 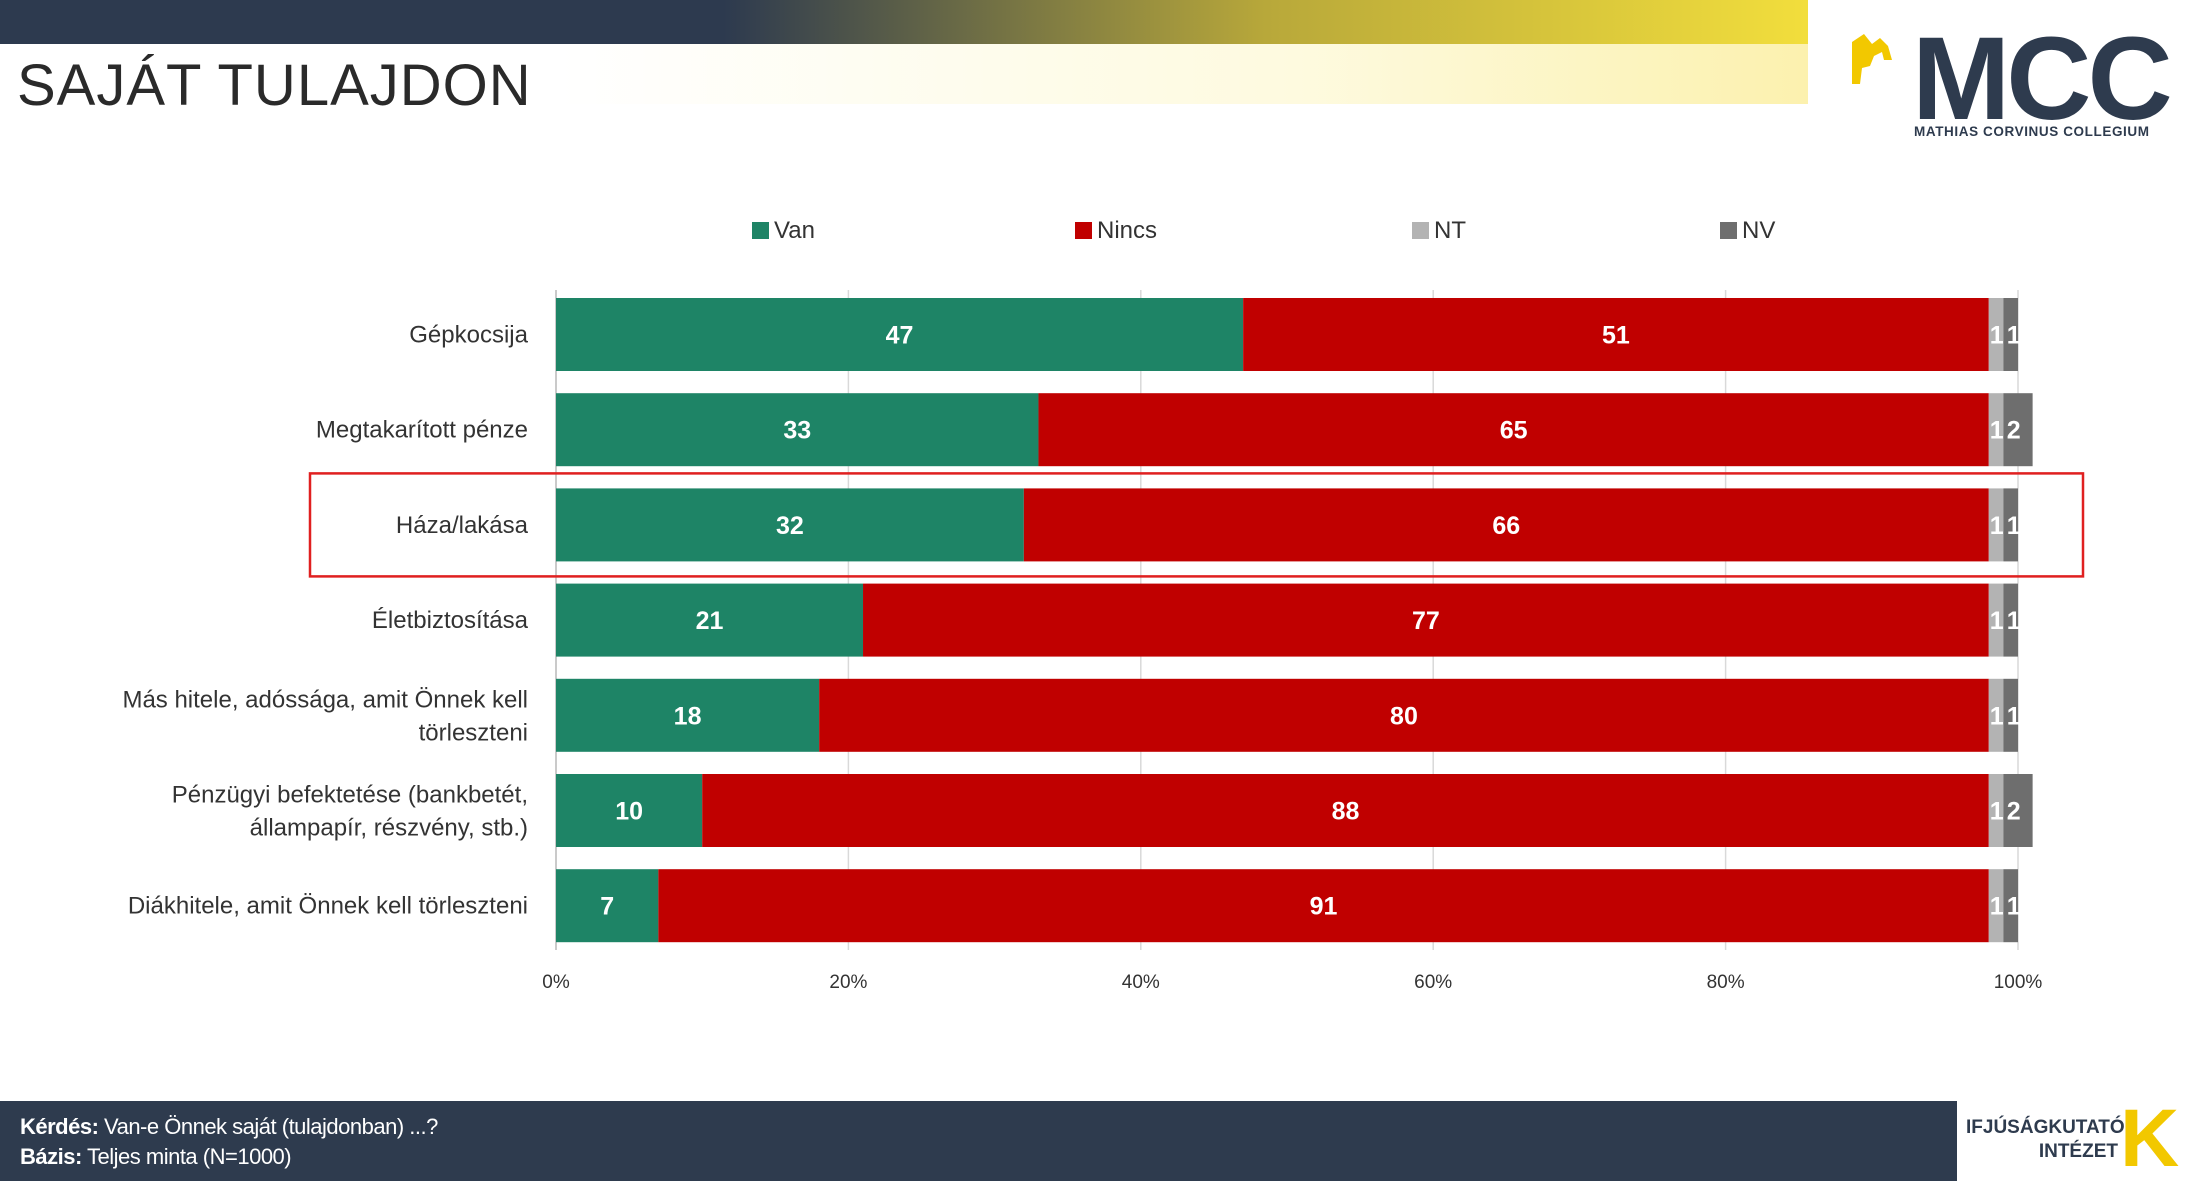 What do you see at coordinates (462, 525) in the screenshot?
I see `category-label: Háza/lakása` at bounding box center [462, 525].